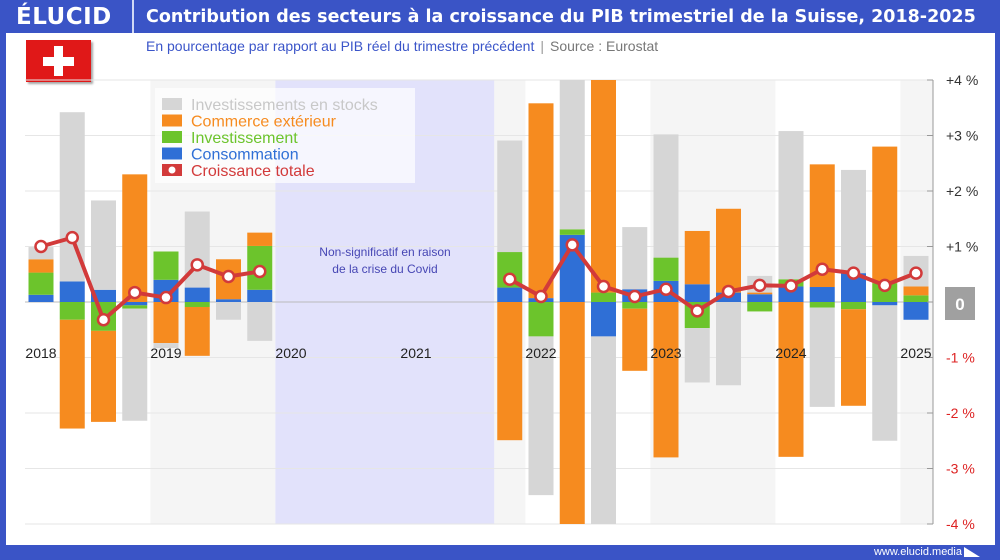  I want to click on total-growth-point-2018Q2, so click(72, 237).